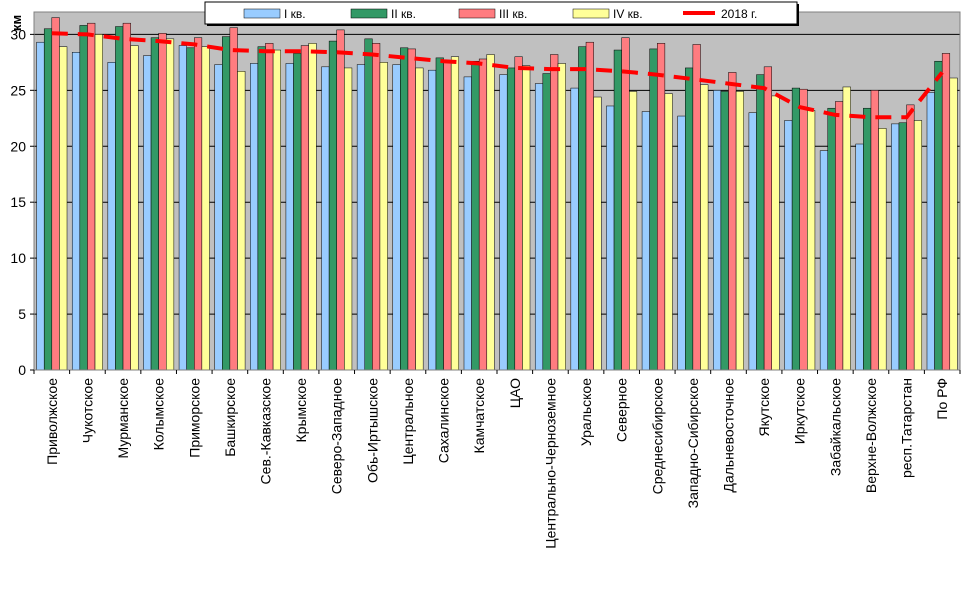 This screenshot has height=600, width=969. I want to click on x-category-label: Западно-Сибирское, so click(693, 443).